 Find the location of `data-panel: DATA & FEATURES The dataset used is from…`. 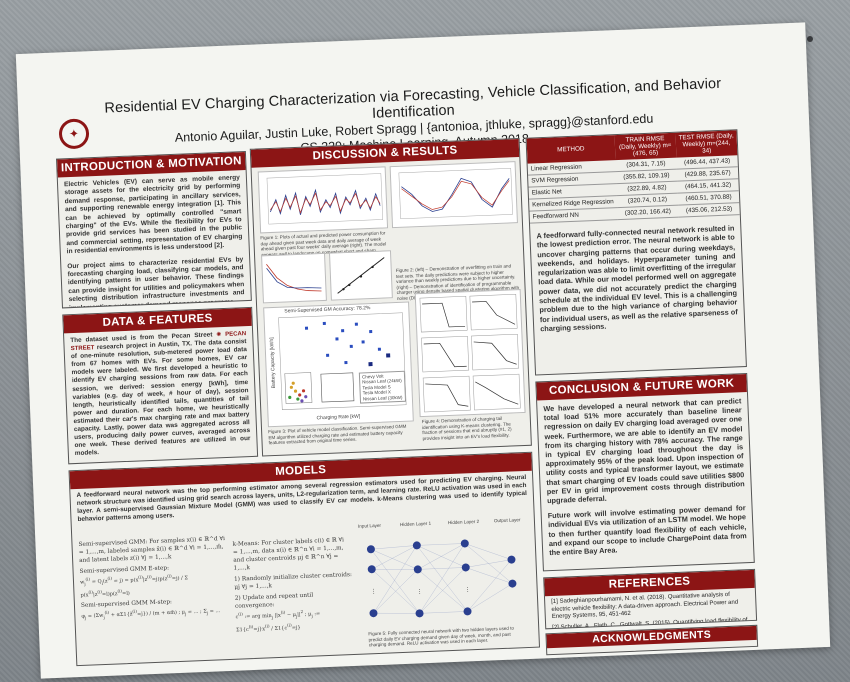

data-panel: DATA & FEATURES The dataset used is from… is located at coordinates (160, 385).